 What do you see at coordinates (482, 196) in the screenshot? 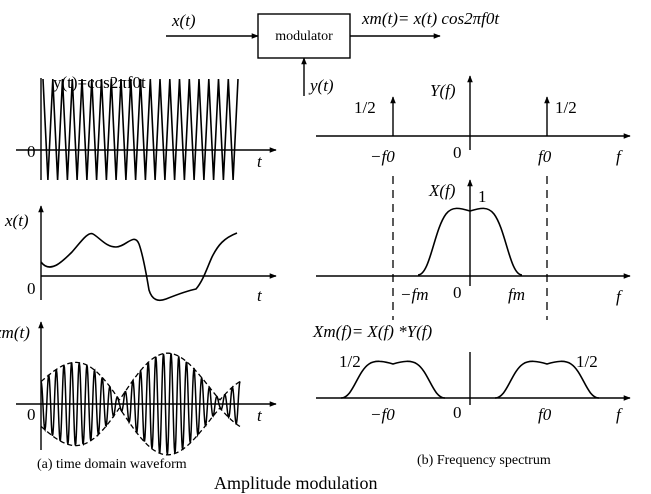
I see `X-peak-value: 1` at bounding box center [482, 196].